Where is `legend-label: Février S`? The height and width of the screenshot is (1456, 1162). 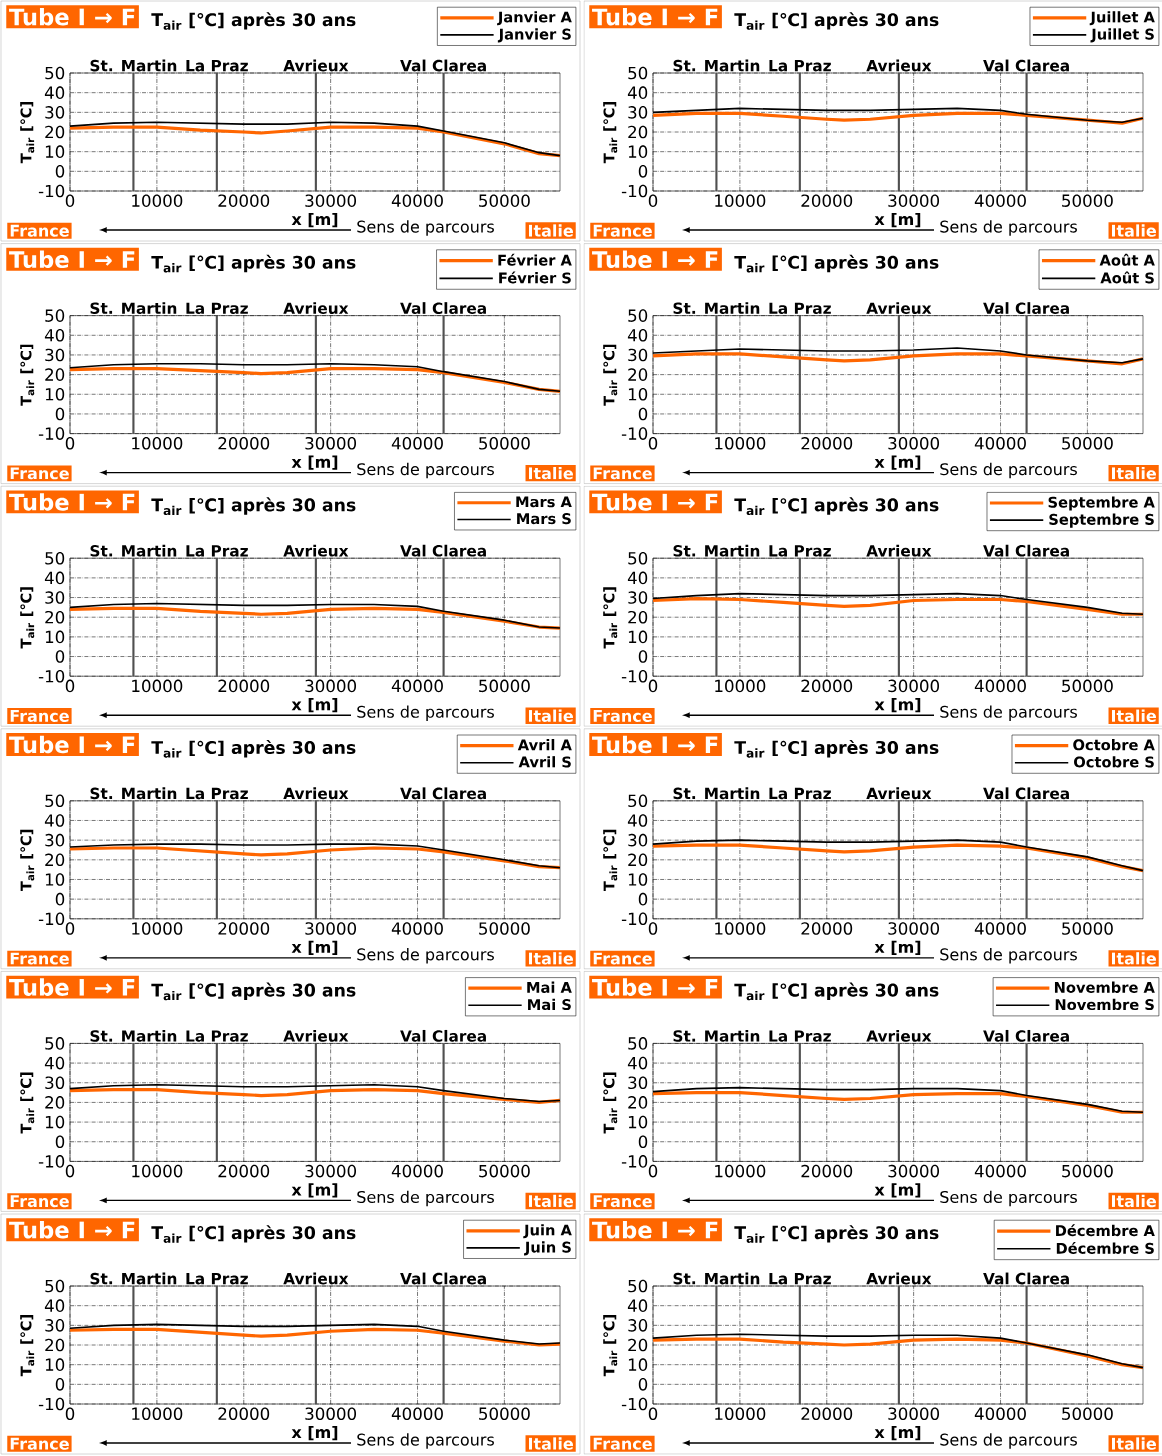
legend-label: Février S is located at coordinates (535, 277).